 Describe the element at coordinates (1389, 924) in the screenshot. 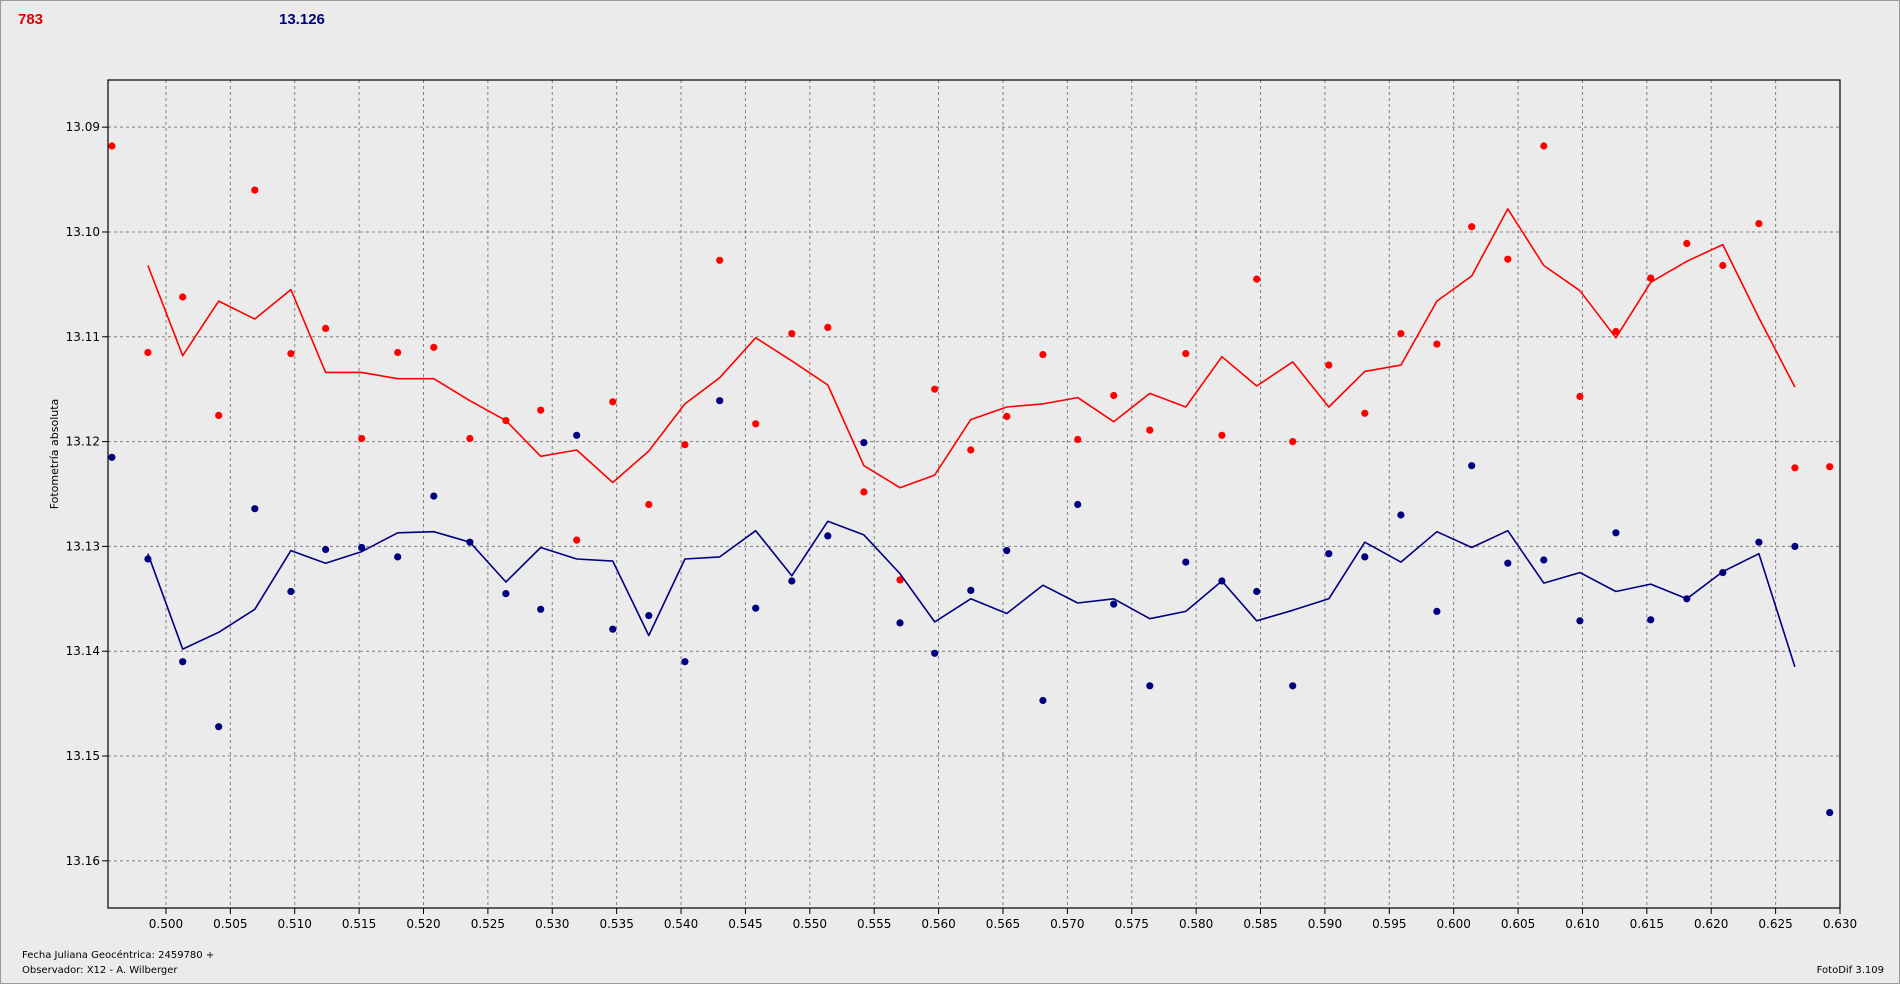

I see `x-tick-label: 0.595` at that location.